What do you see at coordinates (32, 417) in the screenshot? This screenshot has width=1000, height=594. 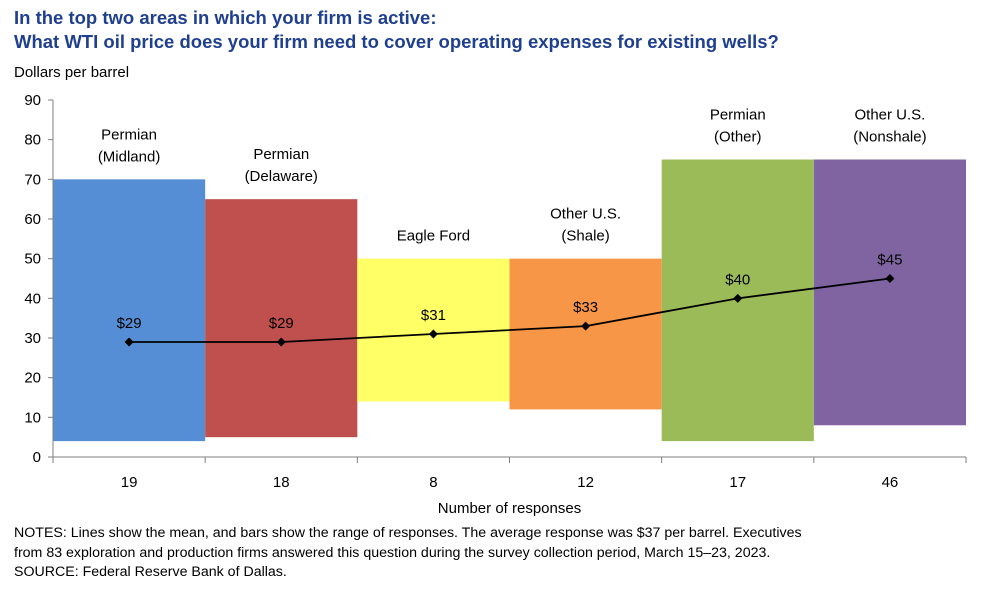 I see `y-tick-label: 10` at bounding box center [32, 417].